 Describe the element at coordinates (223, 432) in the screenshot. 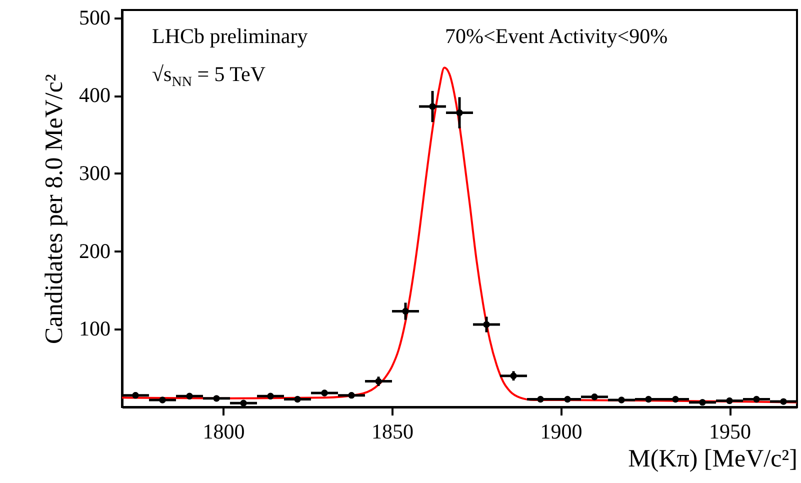

I see `x-tick-label: 1800` at that location.